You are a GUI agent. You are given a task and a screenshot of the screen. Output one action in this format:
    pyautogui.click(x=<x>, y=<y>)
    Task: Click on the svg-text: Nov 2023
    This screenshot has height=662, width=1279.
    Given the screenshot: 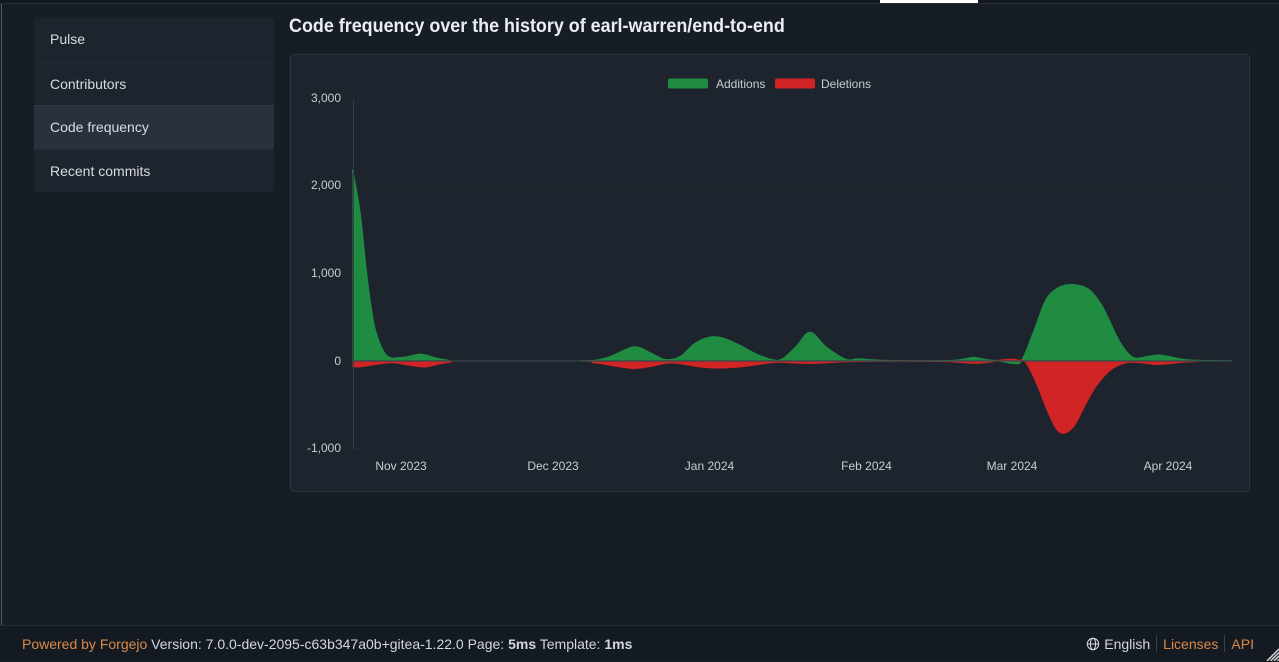 What is the action you would take?
    pyautogui.click(x=401, y=466)
    